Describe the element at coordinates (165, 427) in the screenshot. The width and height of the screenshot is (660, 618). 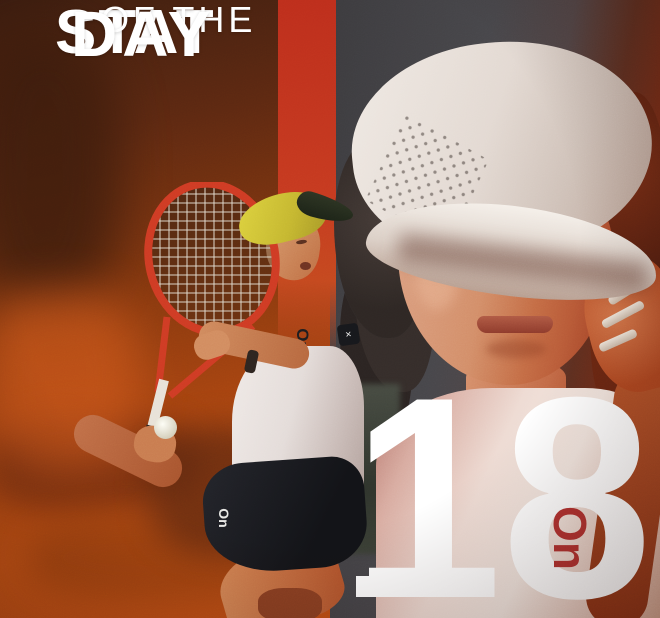
I see `tennis-ball-icon` at that location.